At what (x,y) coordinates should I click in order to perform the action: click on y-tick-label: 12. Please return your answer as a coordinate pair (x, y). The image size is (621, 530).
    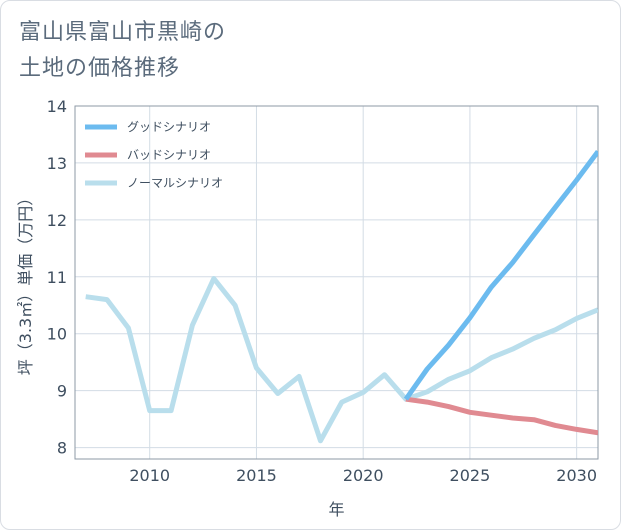
    Looking at the image, I should click on (57, 220).